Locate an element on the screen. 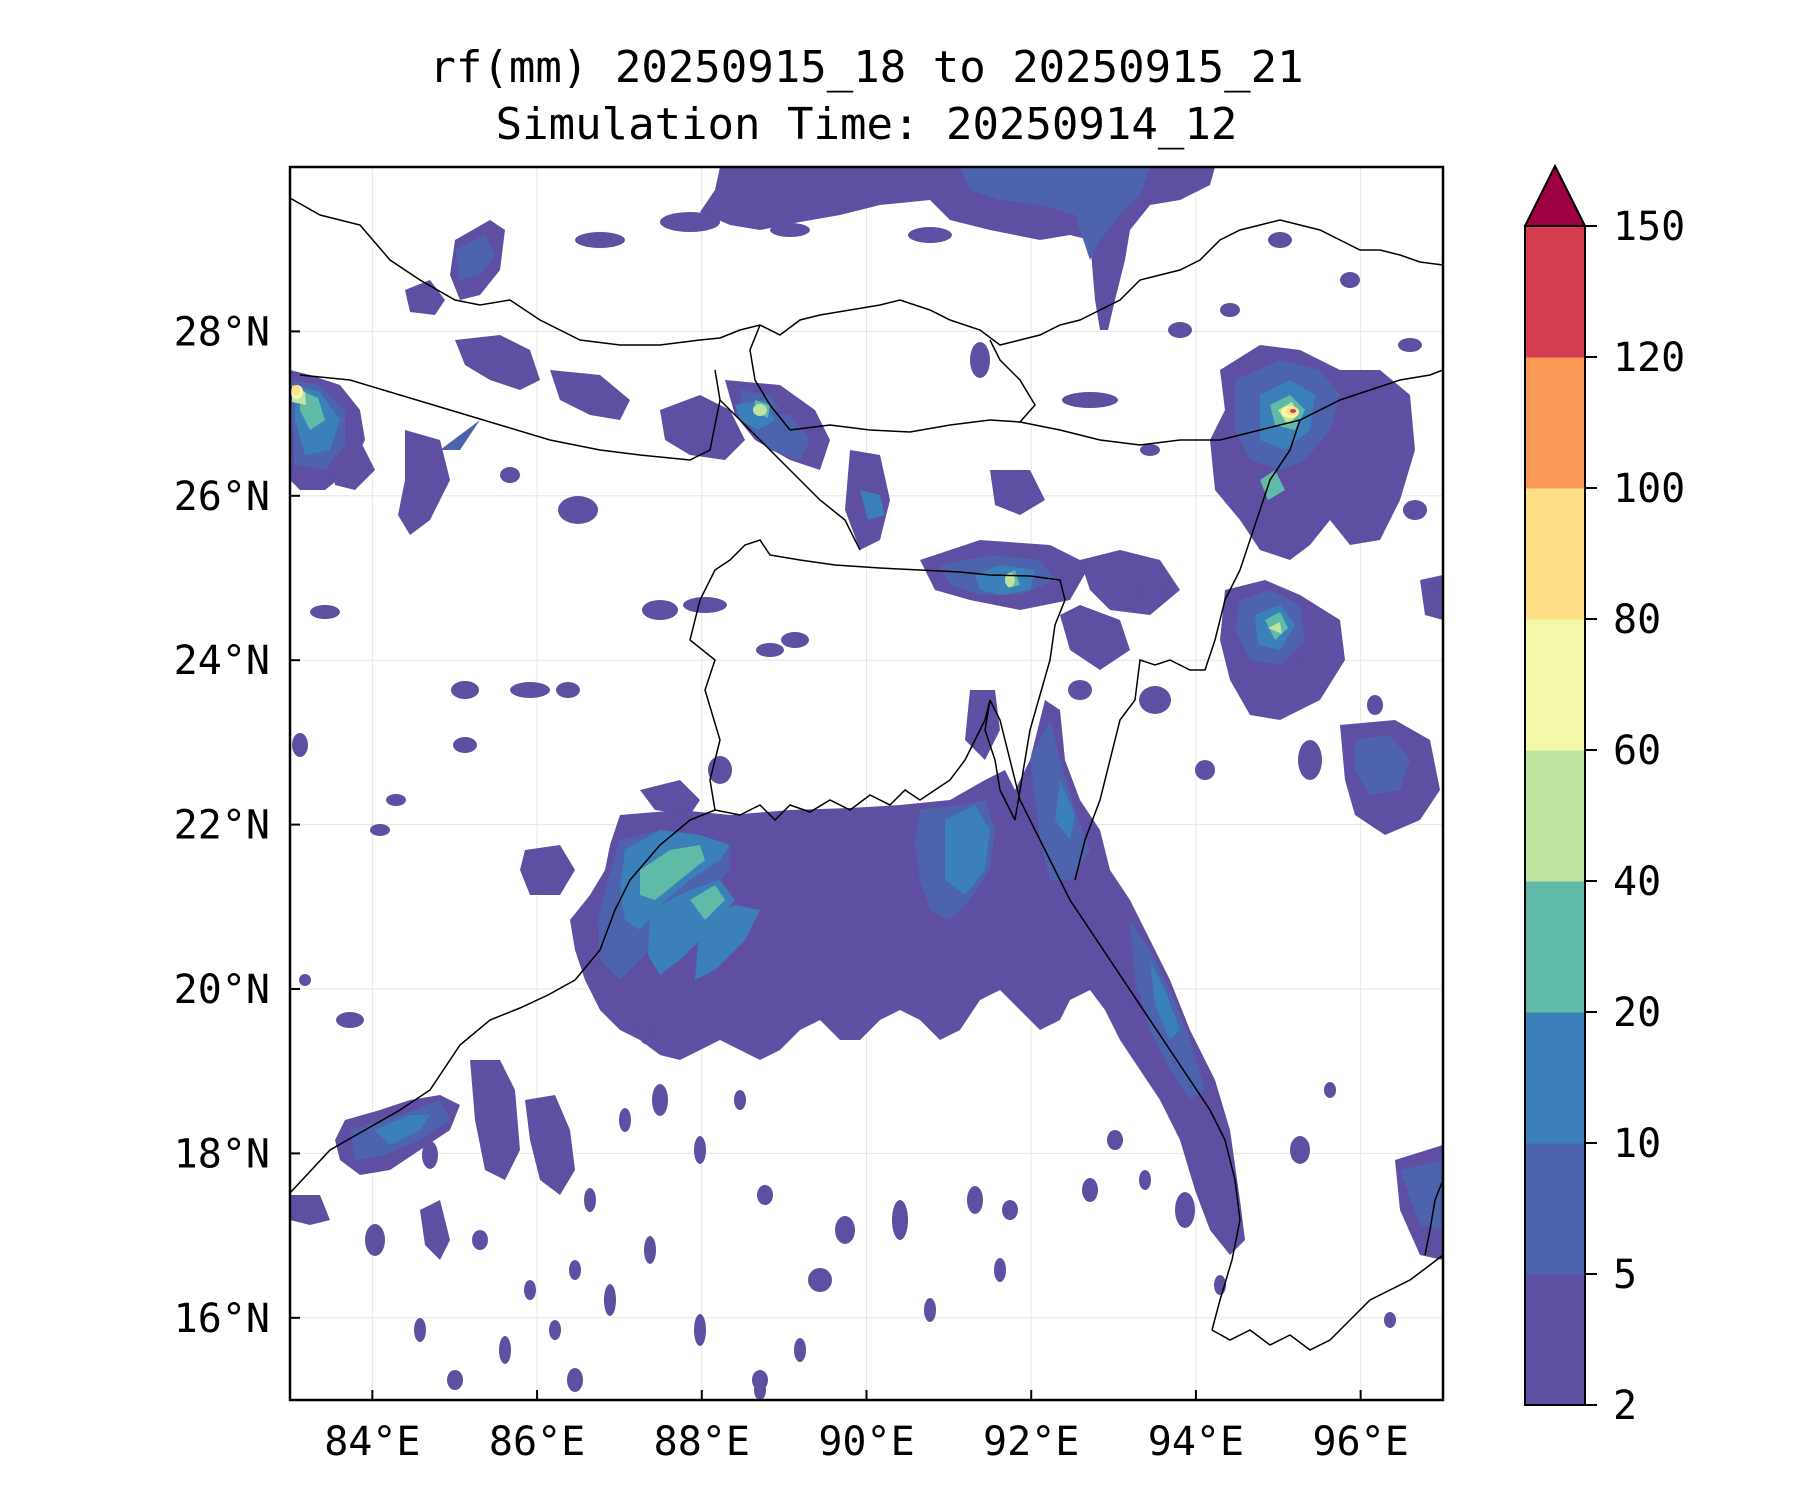 Image resolution: width=1800 pixels, height=1500 pixels. colorbar: 2 5 10 20 40 60 80 100 120 150 is located at coordinates (1604, 796).